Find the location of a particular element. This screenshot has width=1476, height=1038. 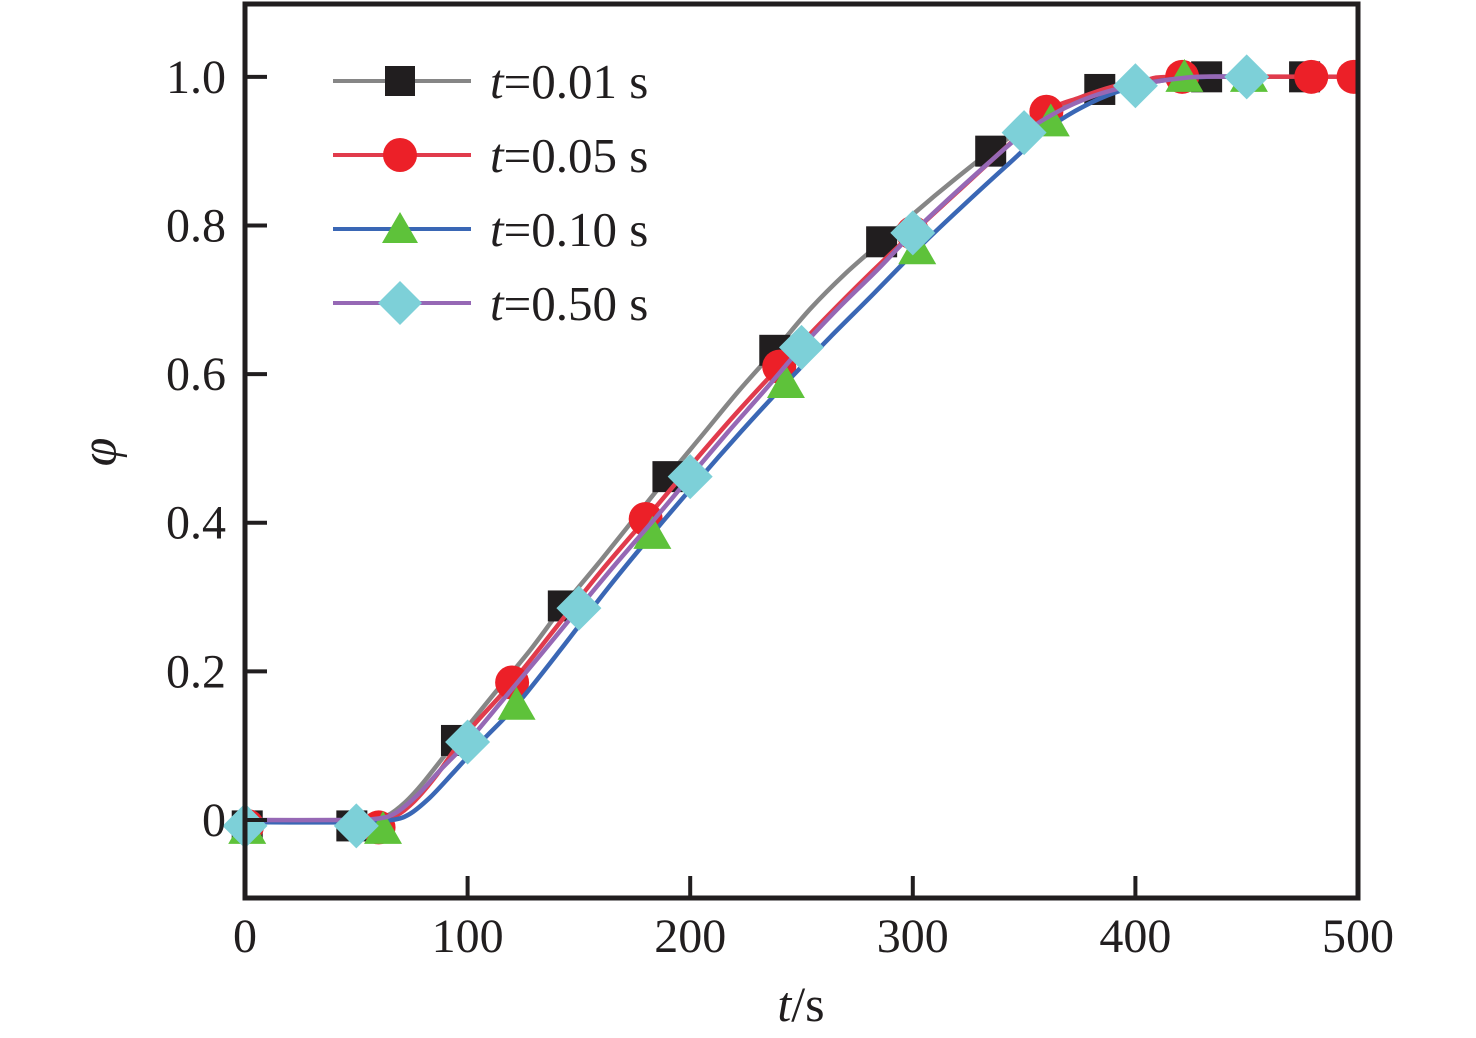

x-tick-label: 0 is located at coordinates (245, 936).